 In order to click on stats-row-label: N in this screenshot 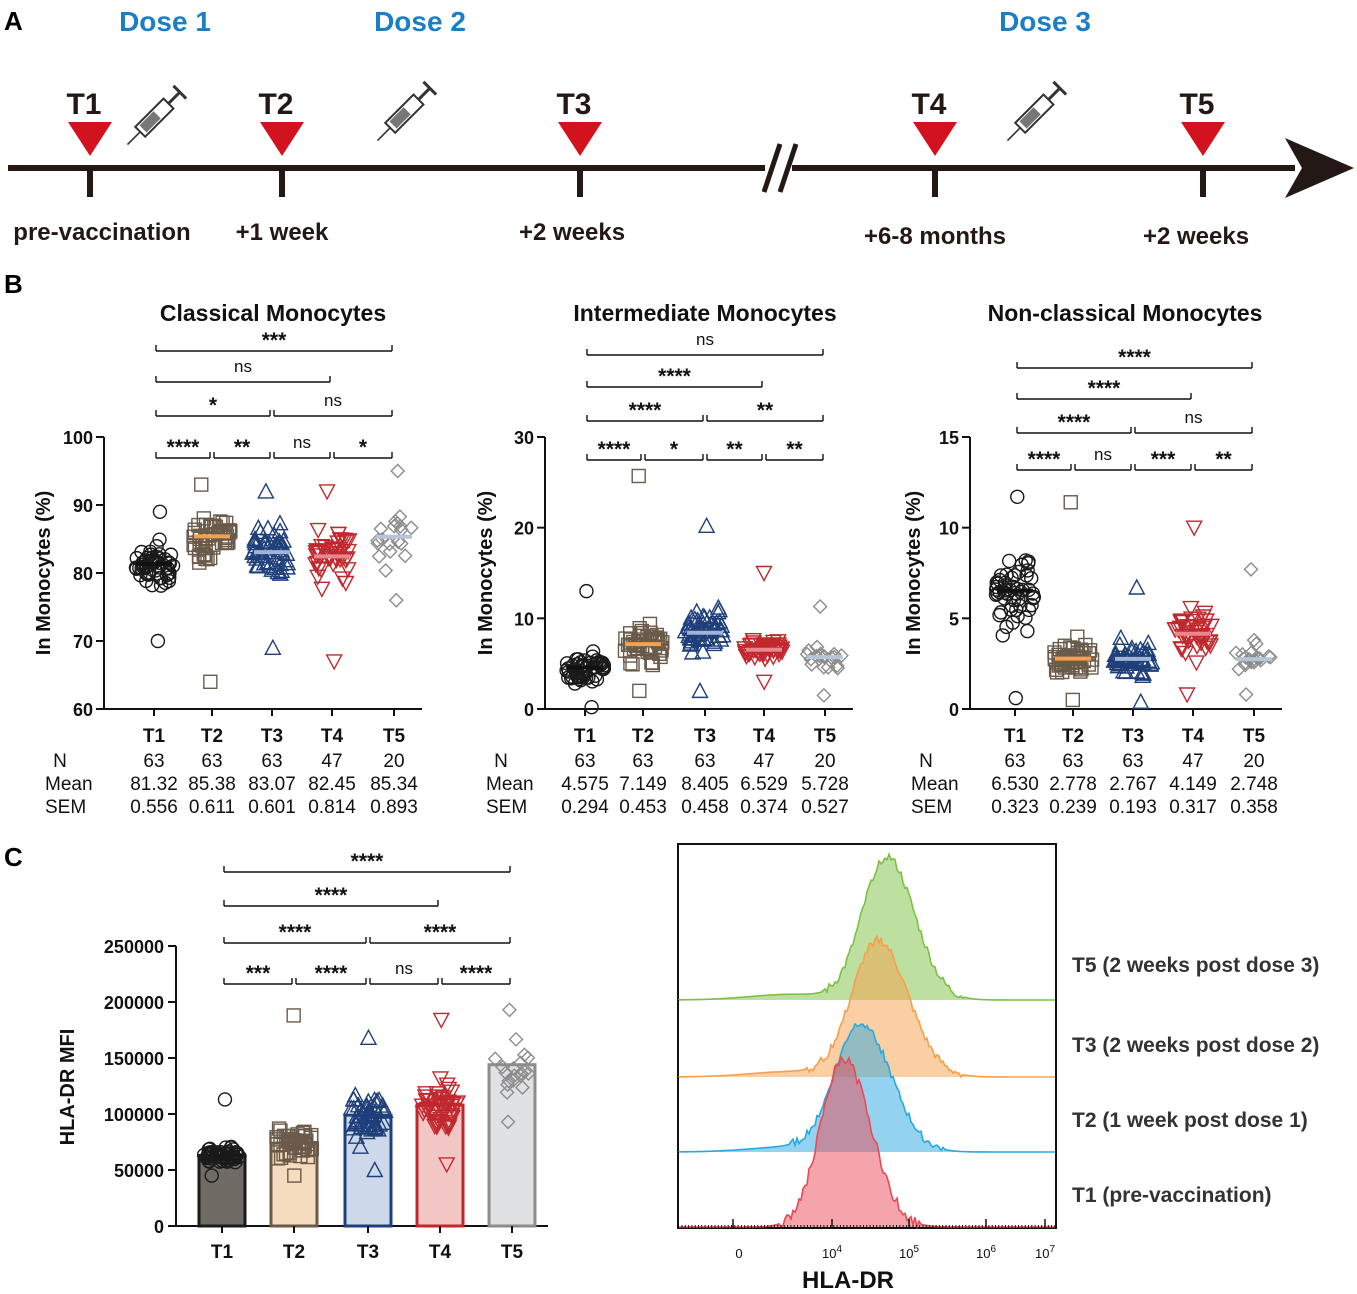, I will do `click(60, 761)`.